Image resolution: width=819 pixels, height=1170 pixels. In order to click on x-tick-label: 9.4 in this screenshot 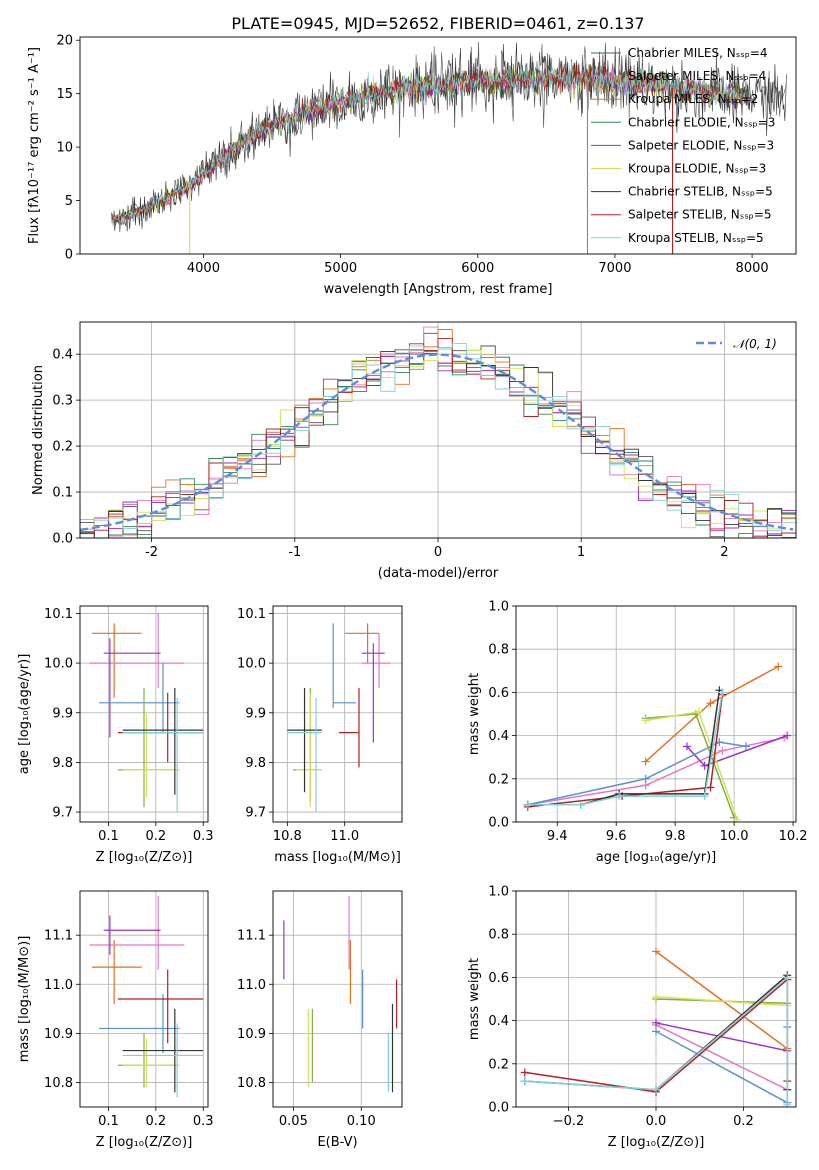, I will do `click(557, 836)`.